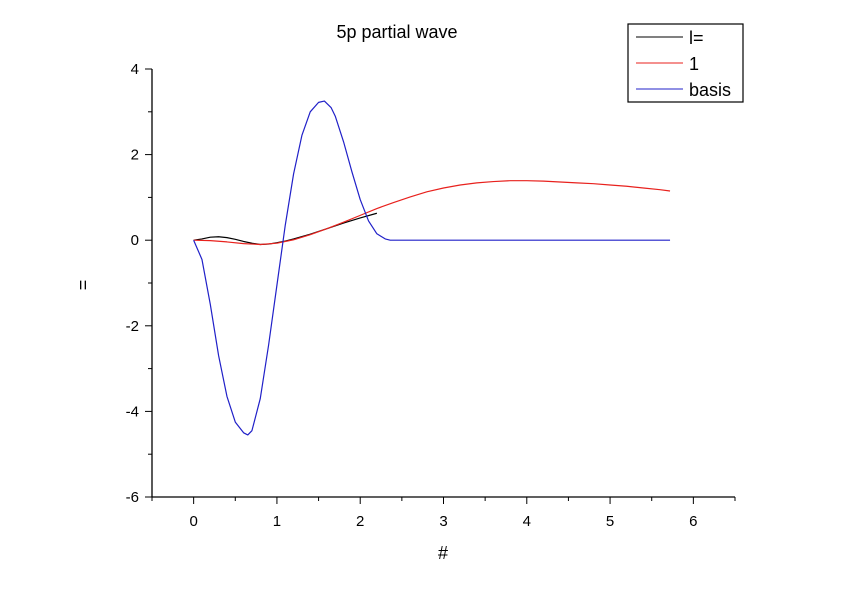 This screenshot has height=596, width=852. What do you see at coordinates (132, 411) in the screenshot?
I see `y-tick-label: -4` at bounding box center [132, 411].